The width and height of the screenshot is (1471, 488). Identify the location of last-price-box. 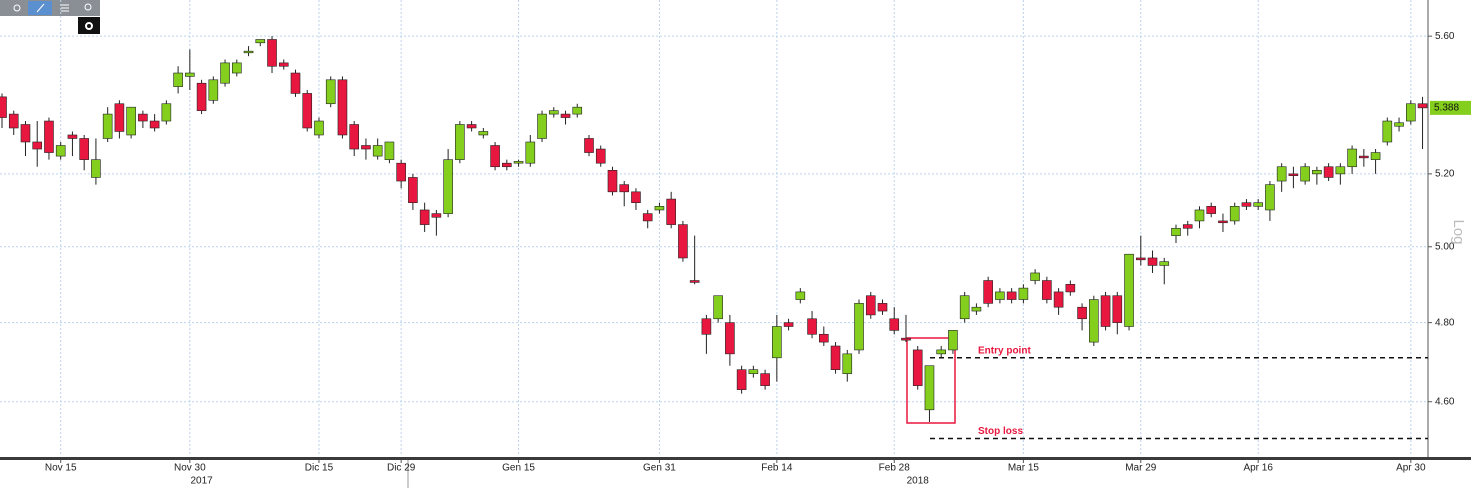
(1450, 107).